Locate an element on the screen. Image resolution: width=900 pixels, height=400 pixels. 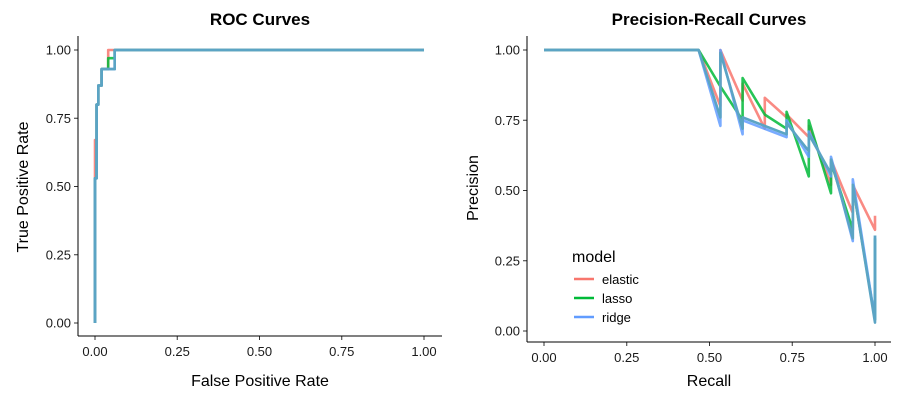
pr-y-tick-label: 0.75 is located at coordinates (507, 120).